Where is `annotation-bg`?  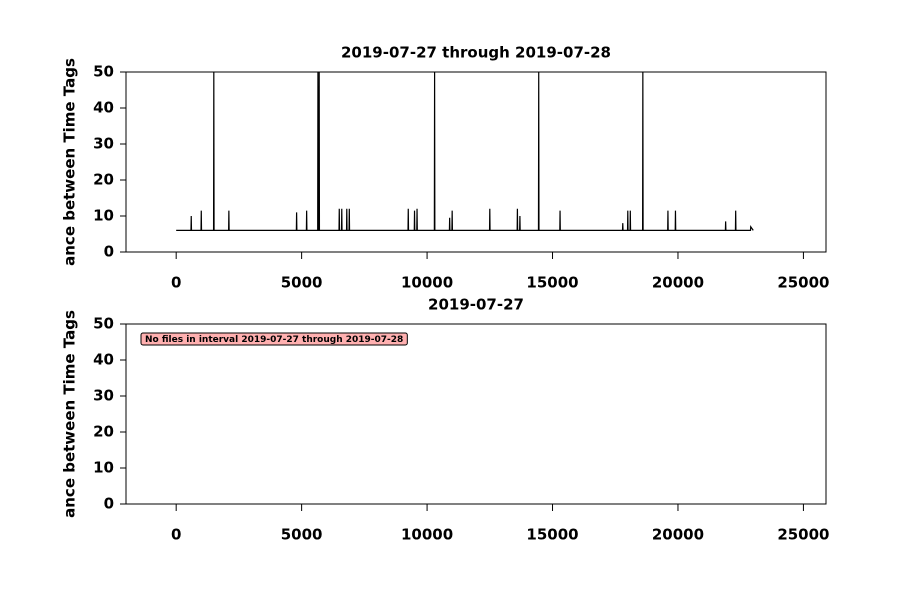
annotation-bg is located at coordinates (274, 339).